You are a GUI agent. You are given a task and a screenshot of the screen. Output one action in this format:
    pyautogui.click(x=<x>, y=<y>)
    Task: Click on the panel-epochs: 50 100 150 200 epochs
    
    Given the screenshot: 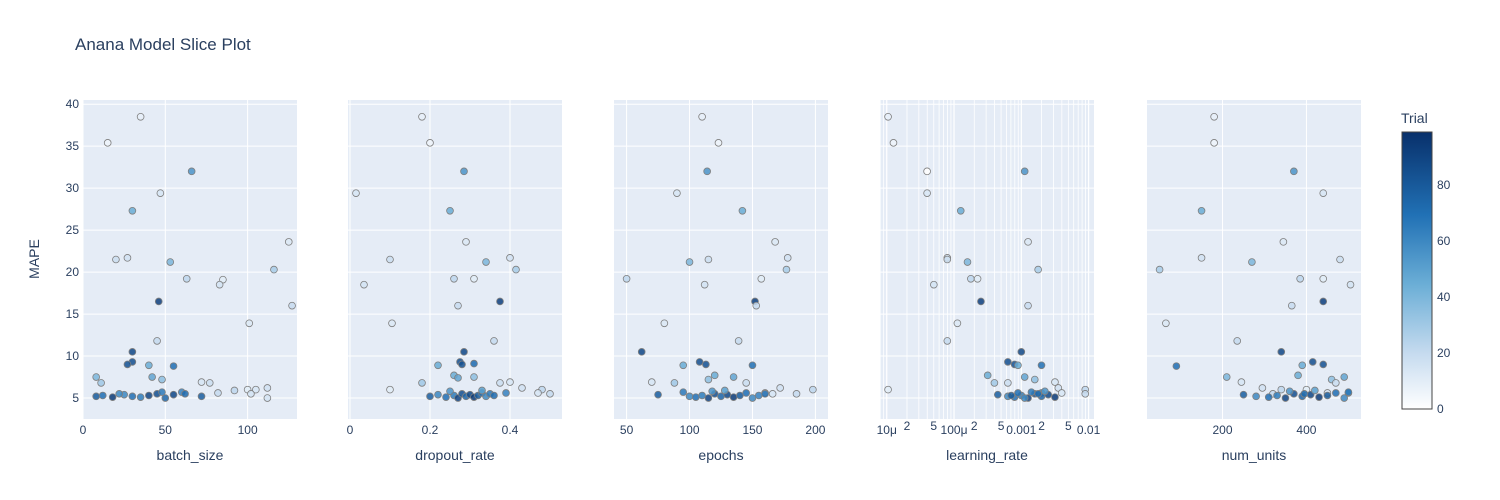 What is the action you would take?
    pyautogui.click(x=721, y=281)
    